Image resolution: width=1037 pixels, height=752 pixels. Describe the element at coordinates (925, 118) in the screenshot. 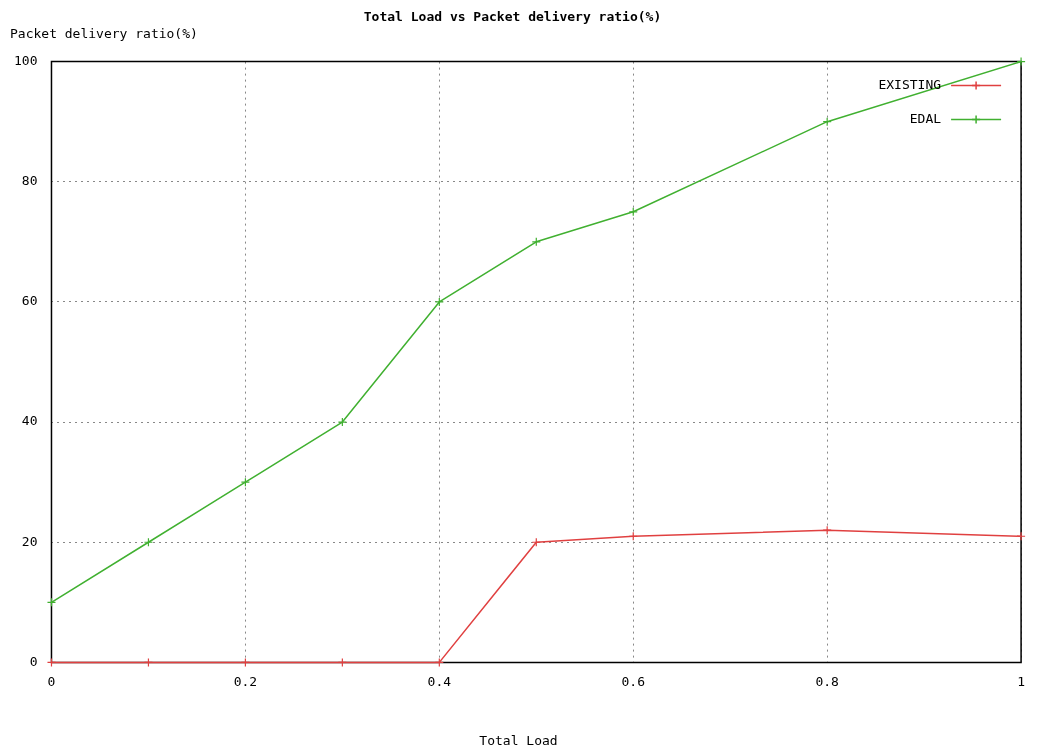

I see `legend-label: EDAL` at that location.